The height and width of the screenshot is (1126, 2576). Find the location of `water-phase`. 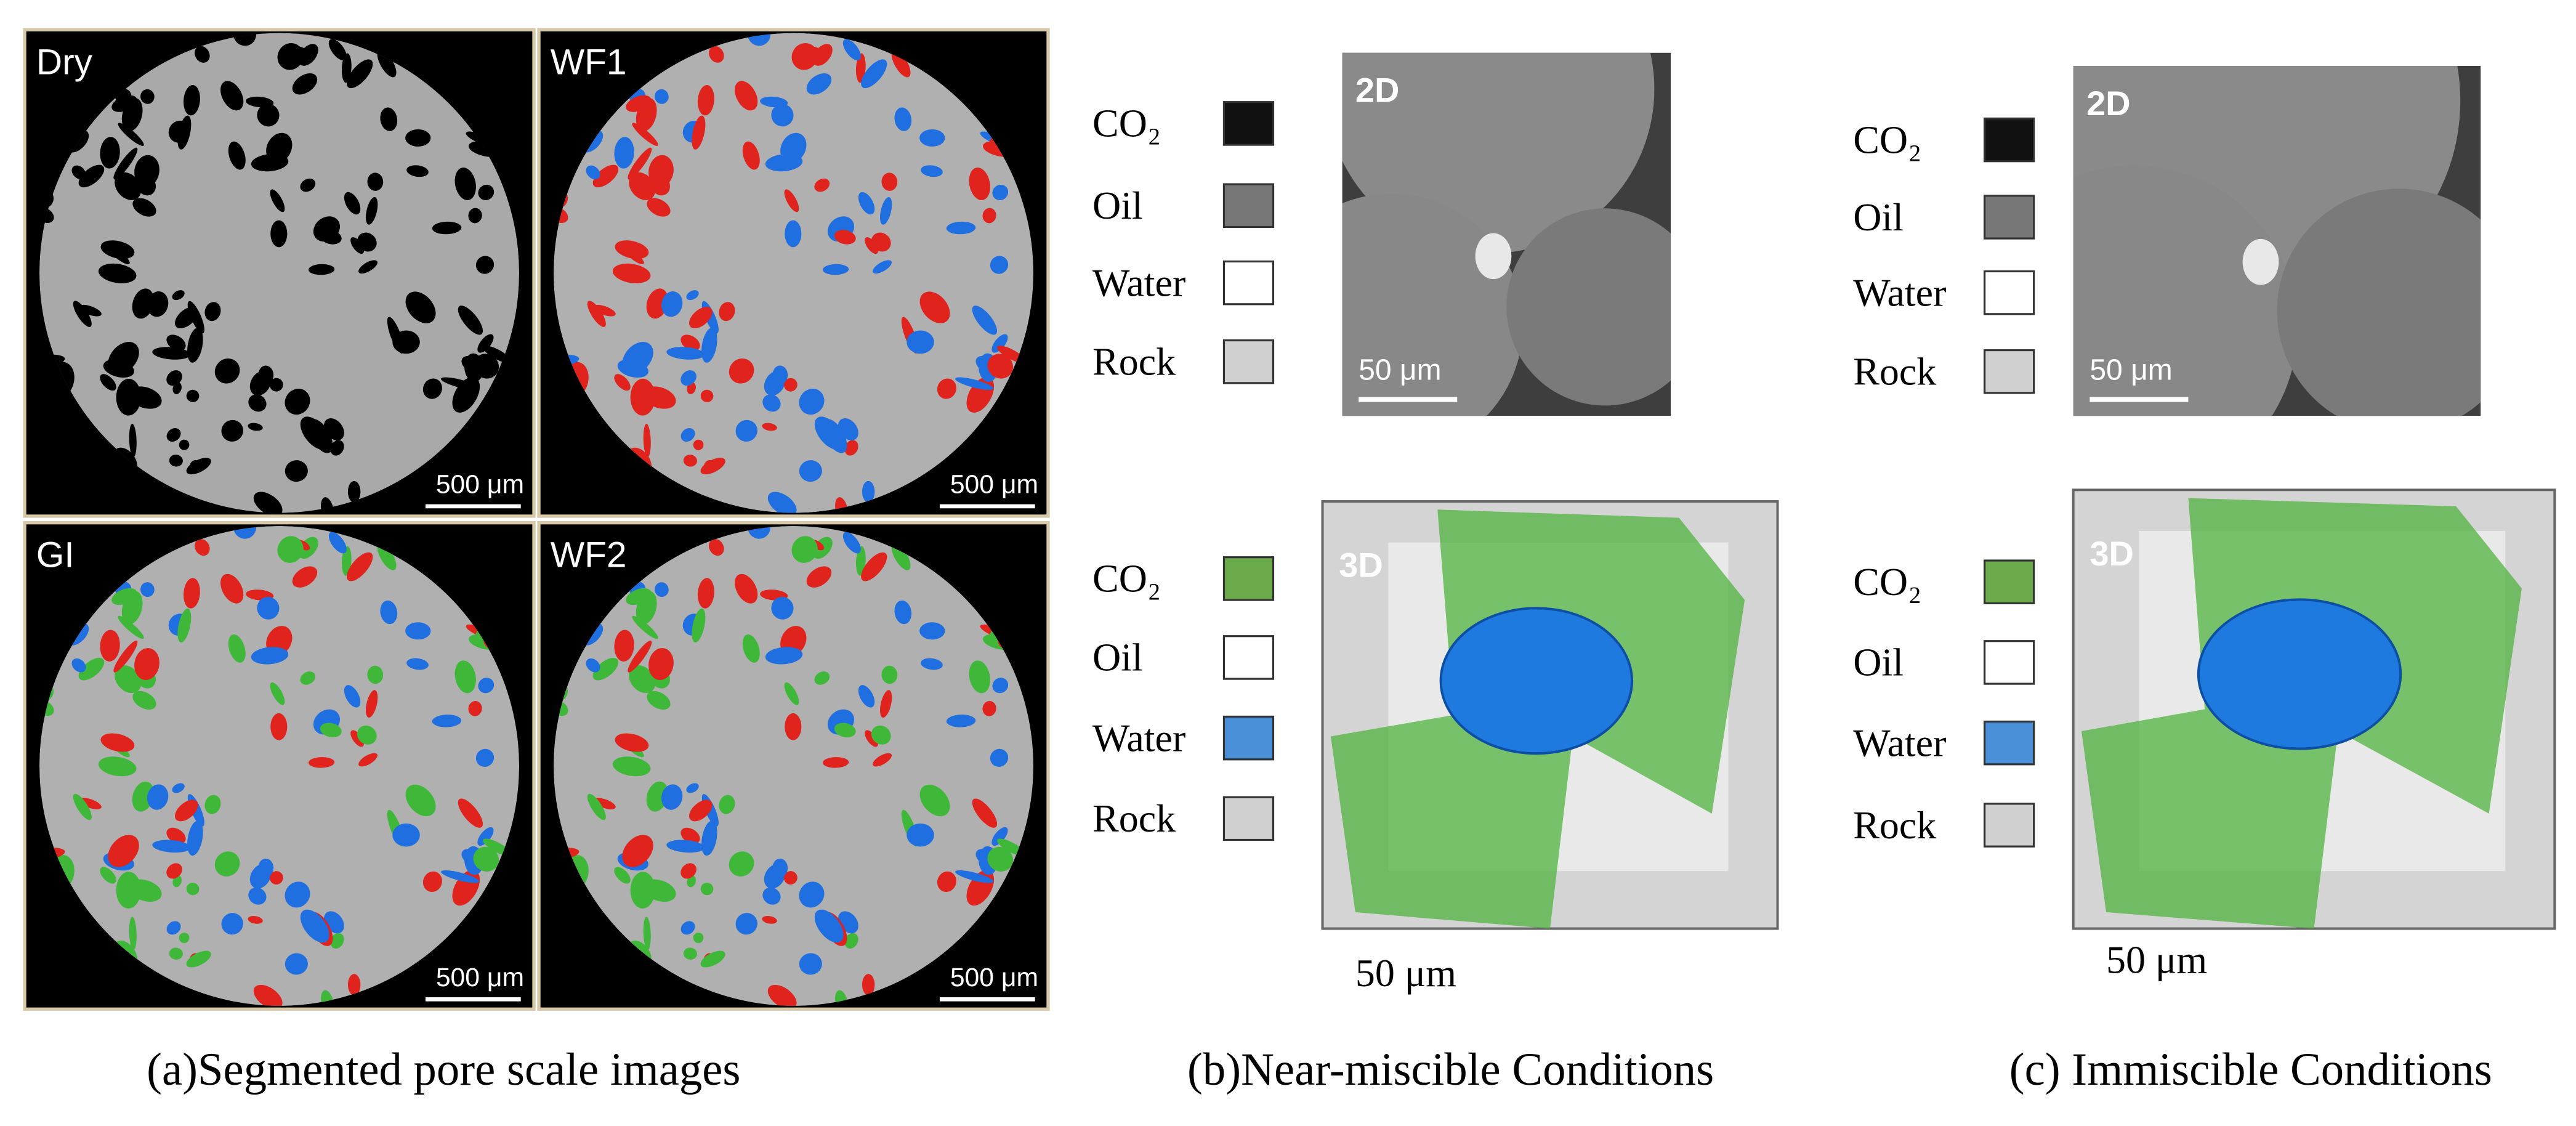

water-phase is located at coordinates (2299, 674).